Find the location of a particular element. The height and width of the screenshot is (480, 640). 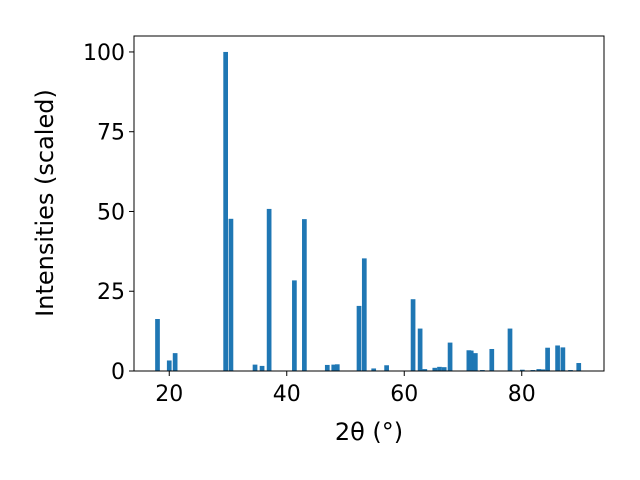

x-tick-label: 20 is located at coordinates (169, 394).